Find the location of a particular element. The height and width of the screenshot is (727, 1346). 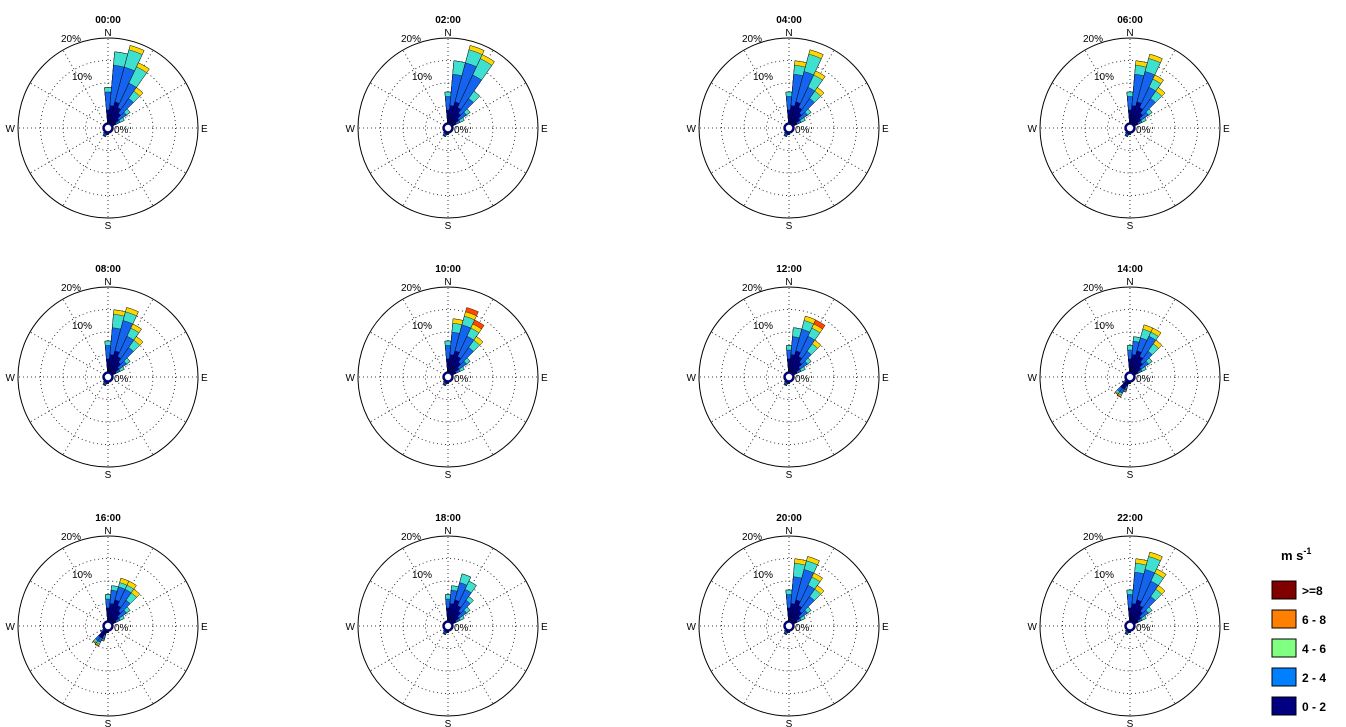

wind-rose-12: 22:00 0% 10% 20% N S E W is located at coordinates (1129, 620).